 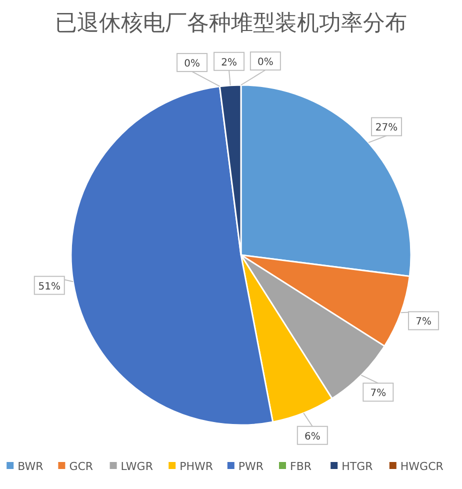 What do you see at coordinates (229, 62) in the screenshot?
I see `data-label: 2%` at bounding box center [229, 62].